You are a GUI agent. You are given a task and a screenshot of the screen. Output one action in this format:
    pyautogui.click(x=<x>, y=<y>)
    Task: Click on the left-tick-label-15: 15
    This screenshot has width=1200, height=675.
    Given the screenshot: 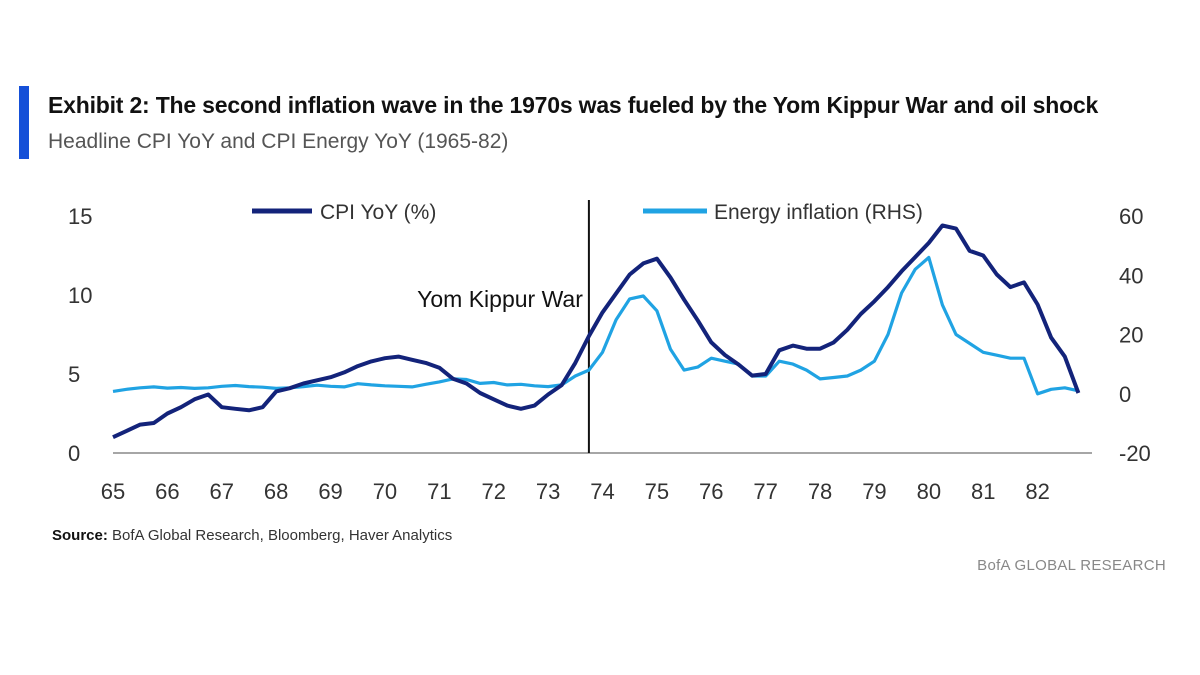 What is the action you would take?
    pyautogui.click(x=80, y=216)
    